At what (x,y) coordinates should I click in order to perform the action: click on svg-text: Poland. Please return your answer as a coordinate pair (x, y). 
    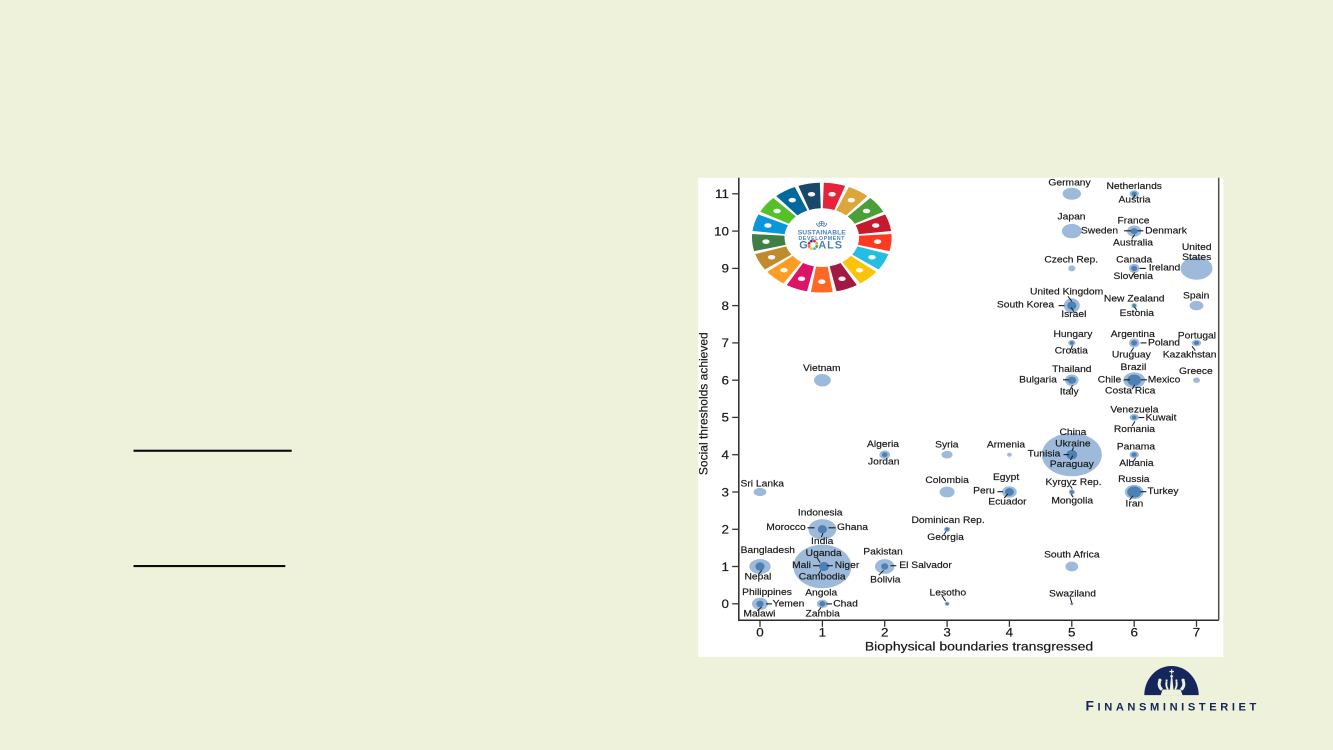
    Looking at the image, I should click on (1164, 343).